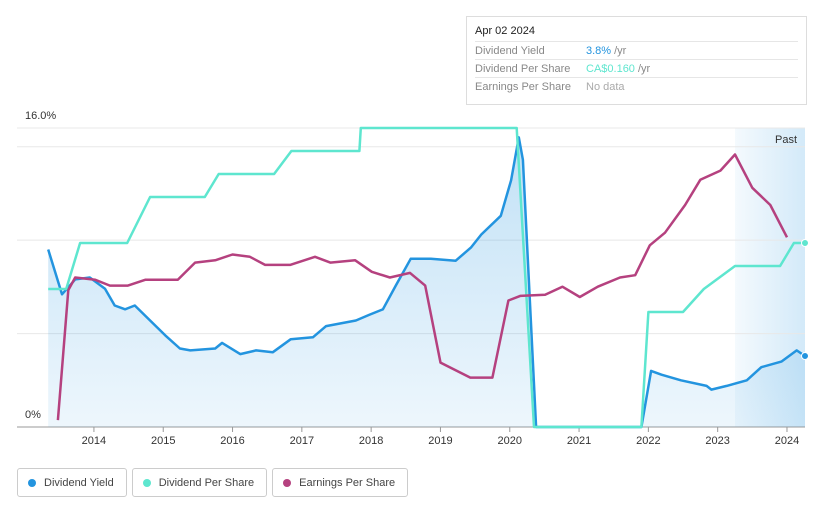 This screenshot has width=821, height=508. I want to click on x-tick-label: 2022, so click(648, 441).